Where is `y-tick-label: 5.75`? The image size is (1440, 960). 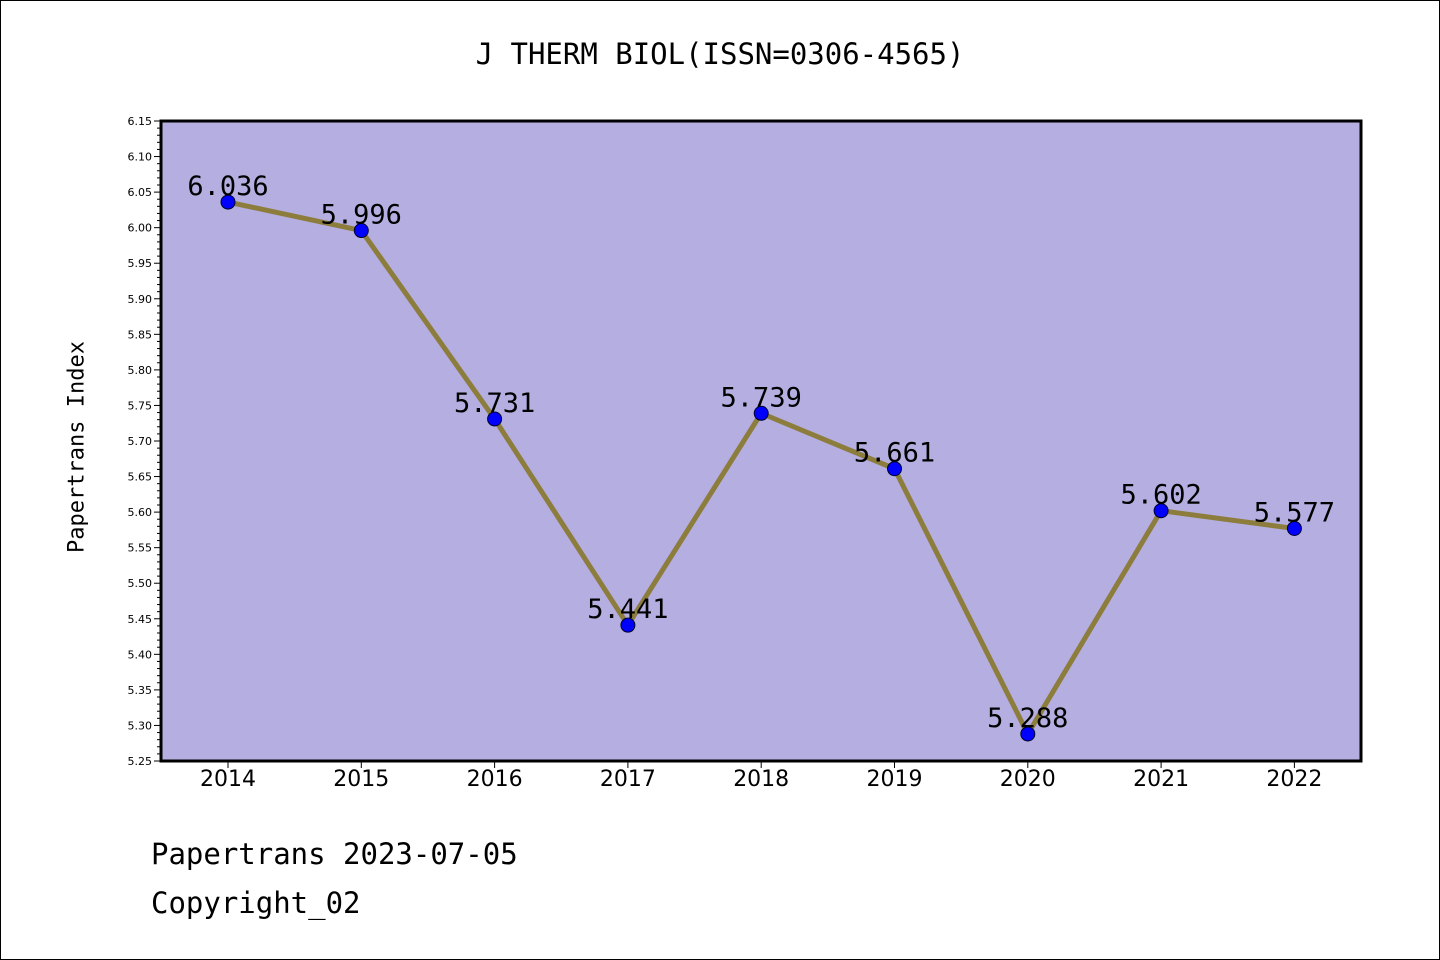 y-tick-label: 5.75 is located at coordinates (140, 405).